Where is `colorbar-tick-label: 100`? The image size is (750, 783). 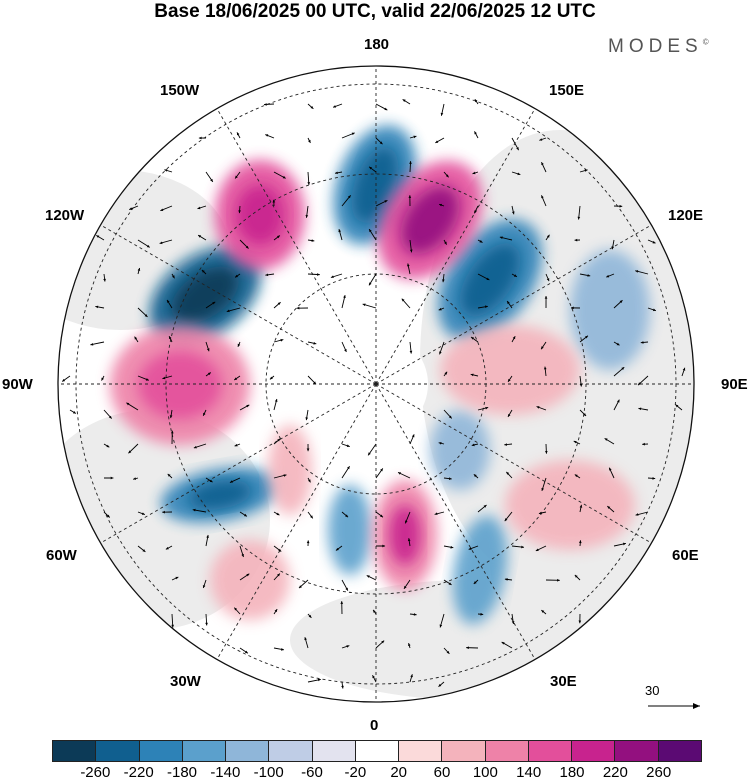
colorbar-tick-label: 100 is located at coordinates (485, 772).